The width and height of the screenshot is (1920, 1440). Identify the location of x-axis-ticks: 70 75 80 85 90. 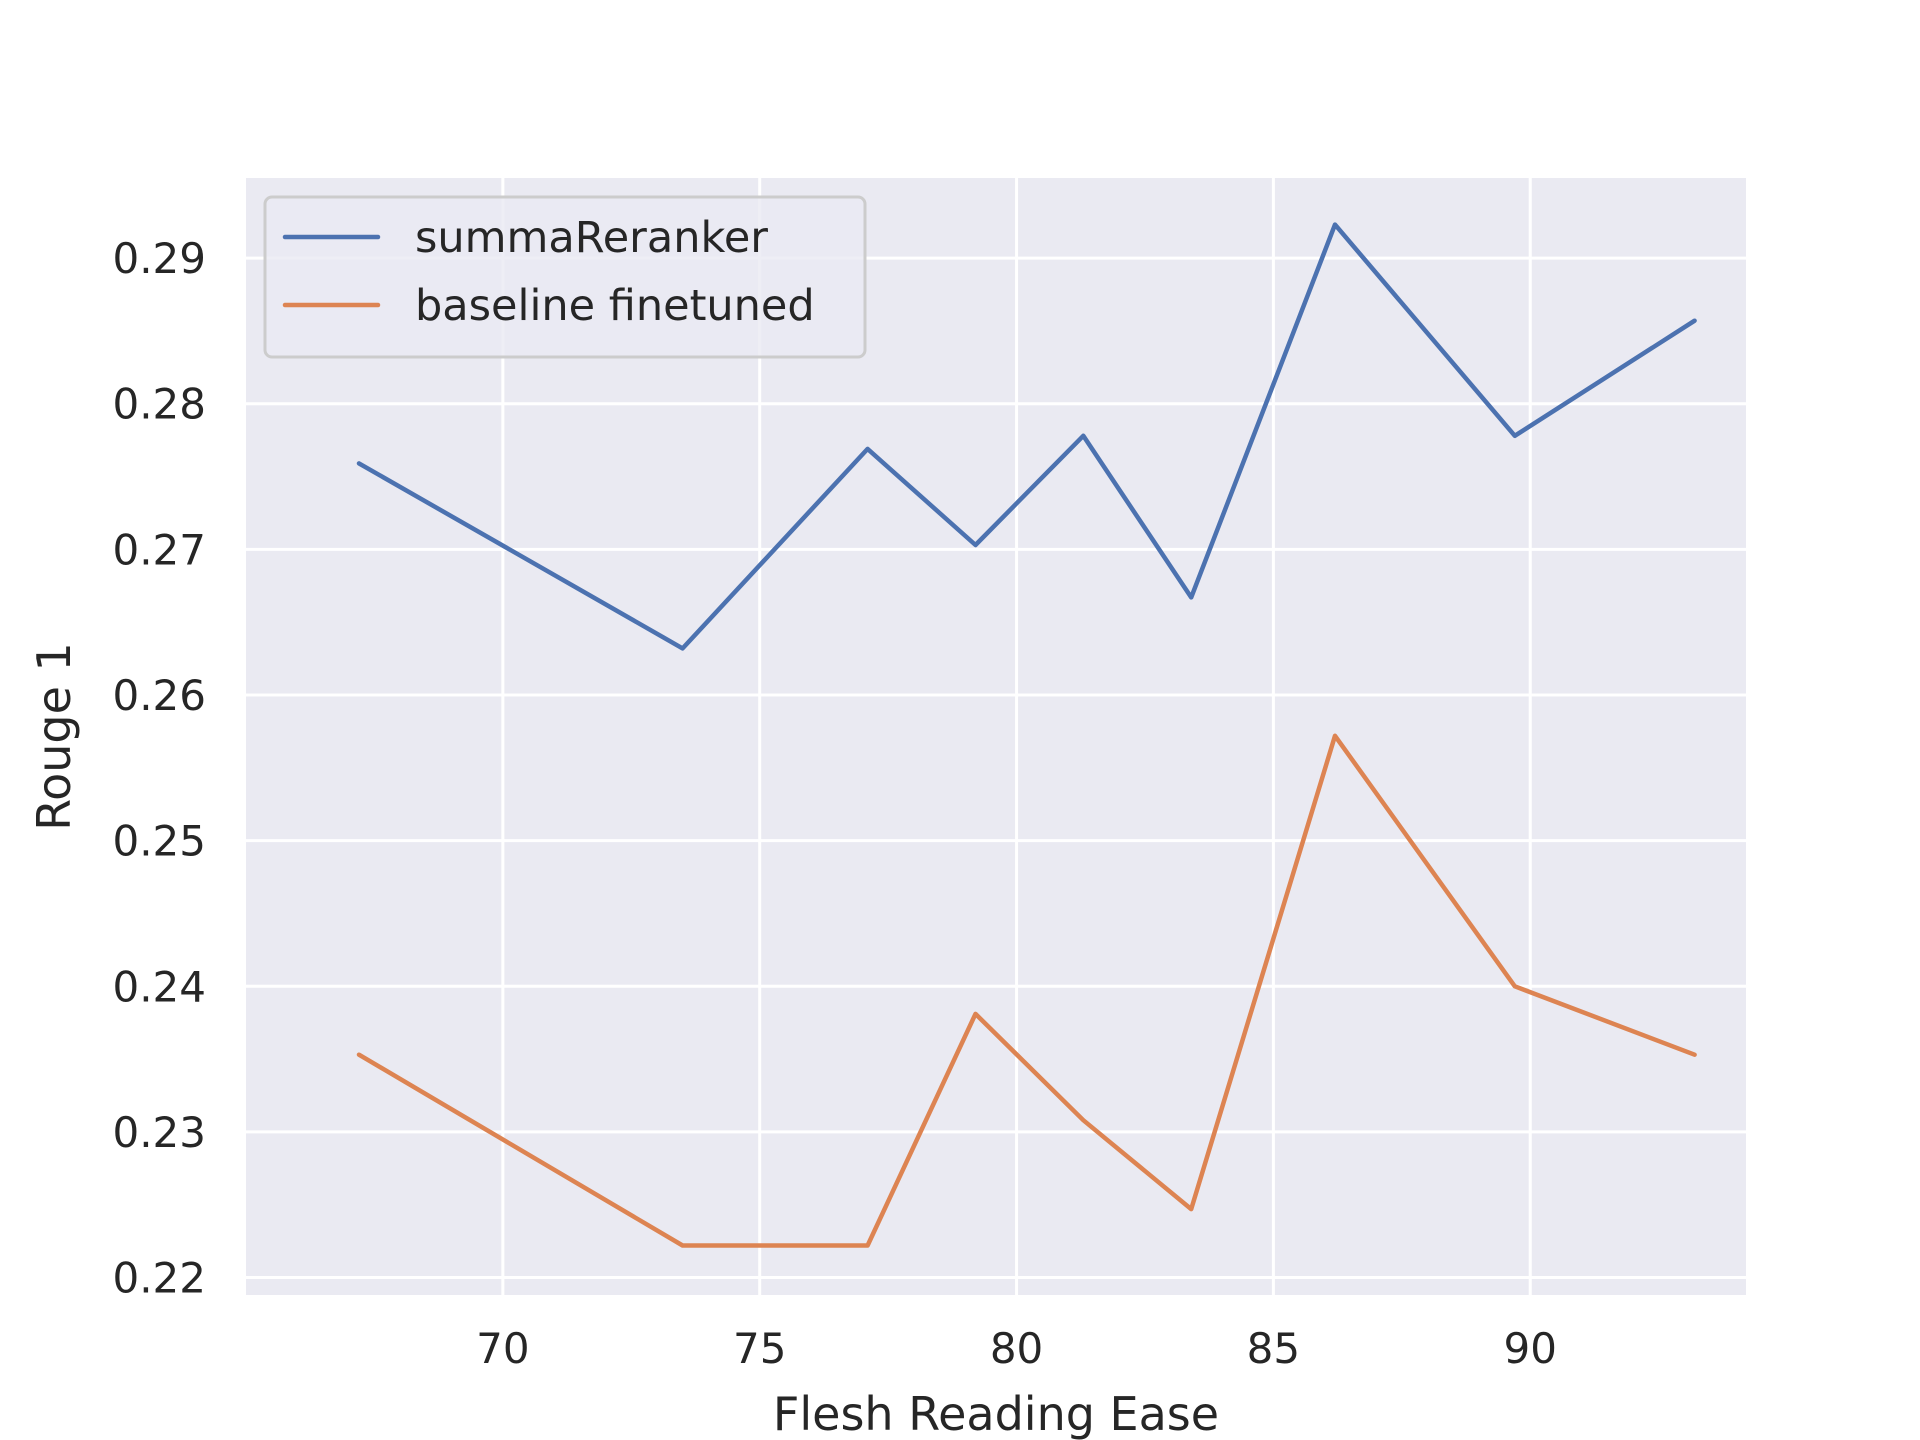
(1016, 1348).